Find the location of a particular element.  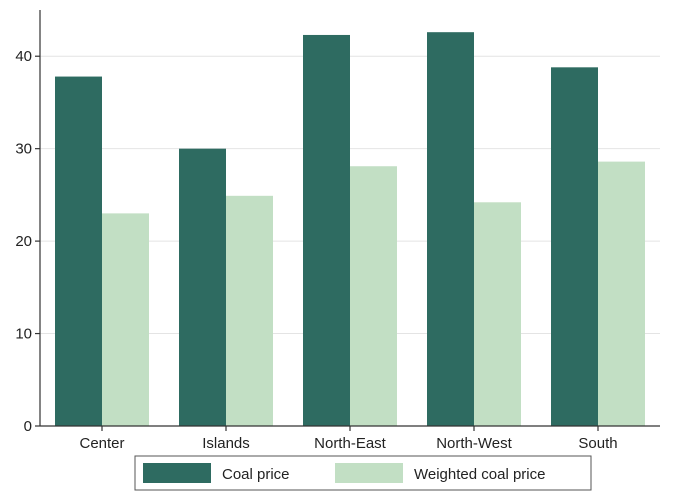

y-axis-ticks: 0 10 20 30 40 is located at coordinates (27, 241).